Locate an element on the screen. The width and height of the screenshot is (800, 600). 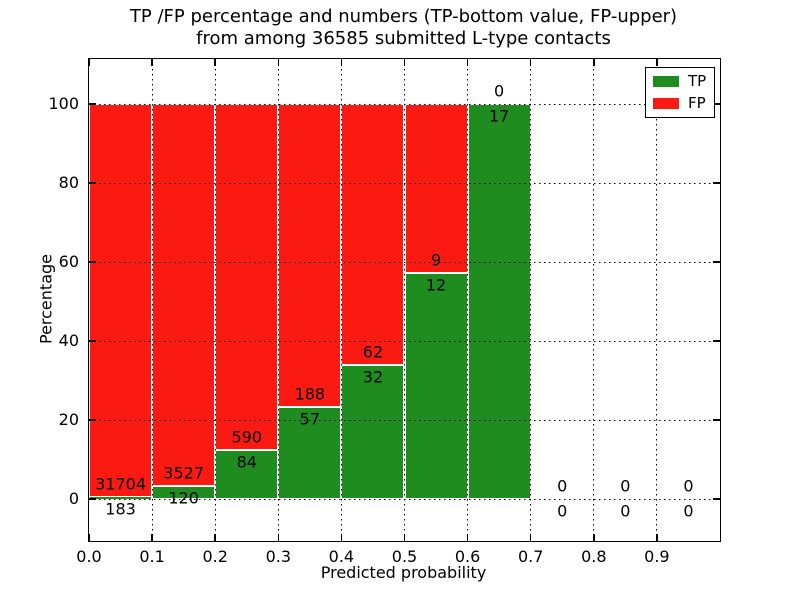
x-tick-label: 0.9 is located at coordinates (657, 556).